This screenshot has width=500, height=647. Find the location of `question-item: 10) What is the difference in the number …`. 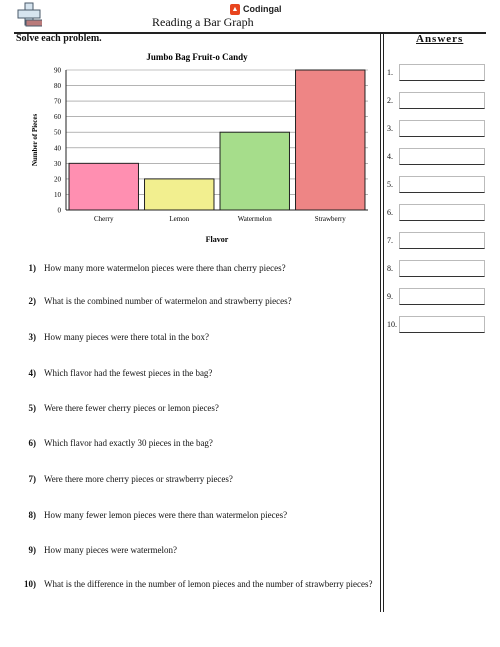

question-item: 10) What is the difference in the number … is located at coordinates (196, 584).